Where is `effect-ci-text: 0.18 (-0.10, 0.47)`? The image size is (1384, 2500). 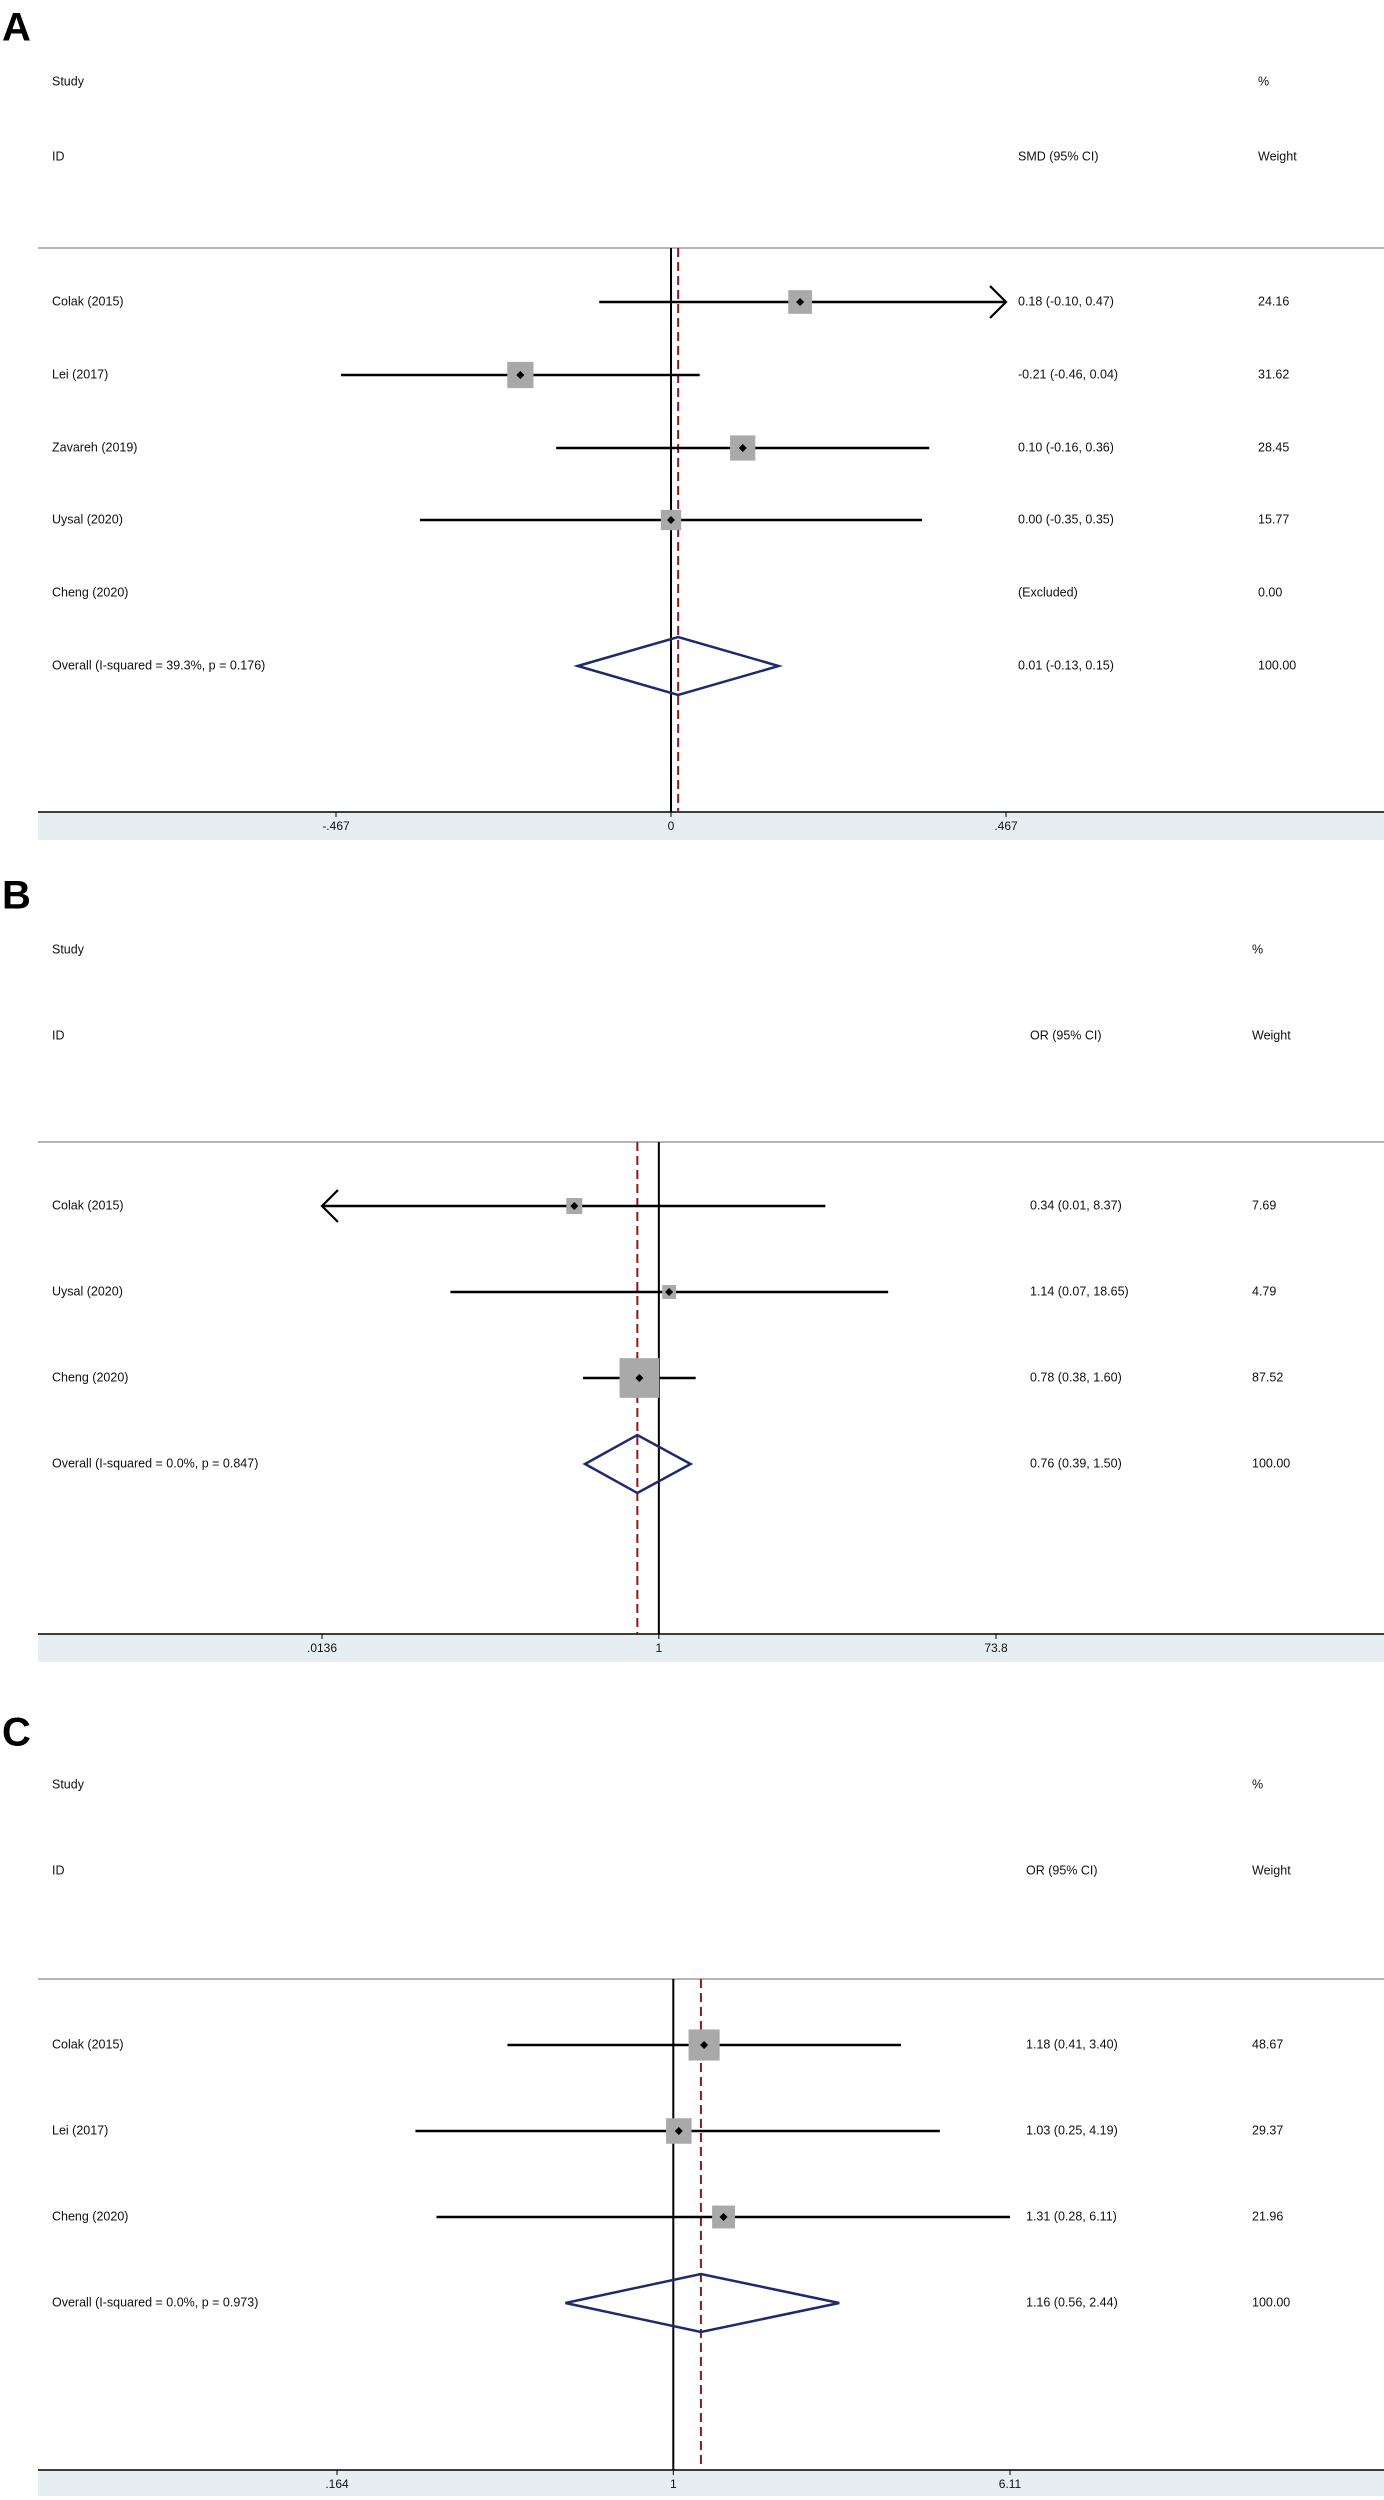 effect-ci-text: 0.18 (-0.10, 0.47) is located at coordinates (1066, 301).